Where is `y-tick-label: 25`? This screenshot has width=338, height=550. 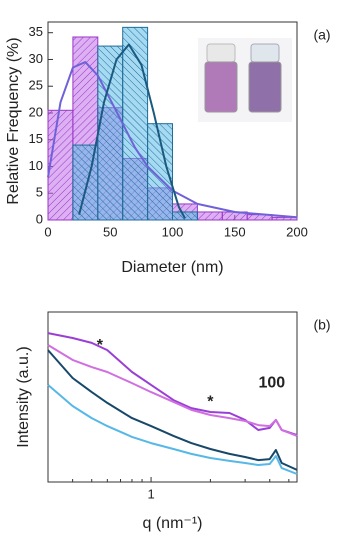
y-tick-label: 25 is located at coordinates (36, 85).